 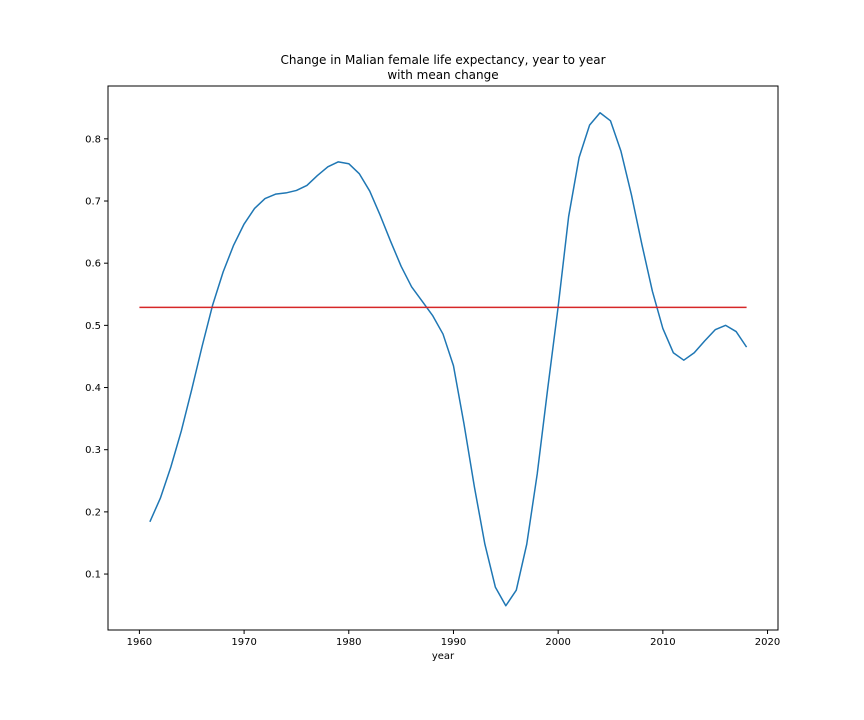 What do you see at coordinates (93, 388) in the screenshot?
I see `y-tick-label: 0.4` at bounding box center [93, 388].